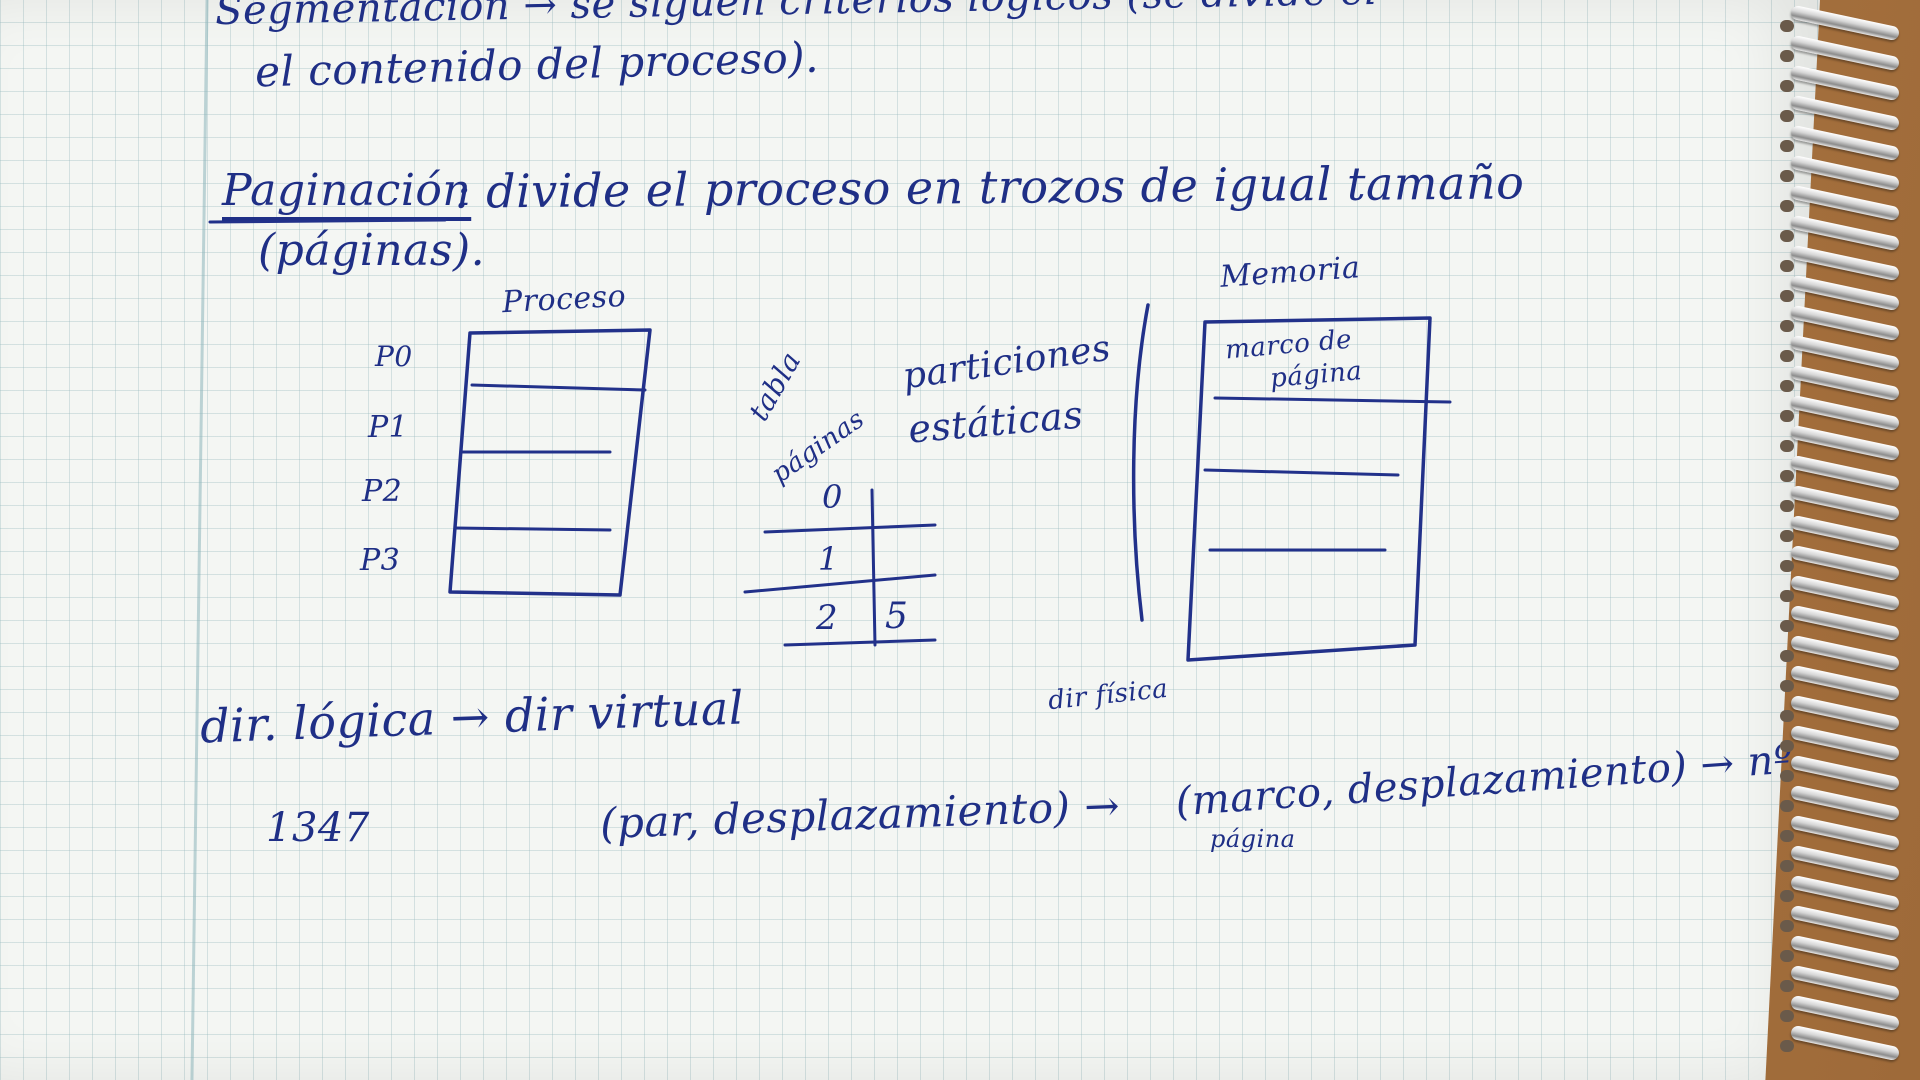 The image size is (1920, 1080). Describe the element at coordinates (828, 559) in the screenshot. I see `table-idx-1: 1` at that location.